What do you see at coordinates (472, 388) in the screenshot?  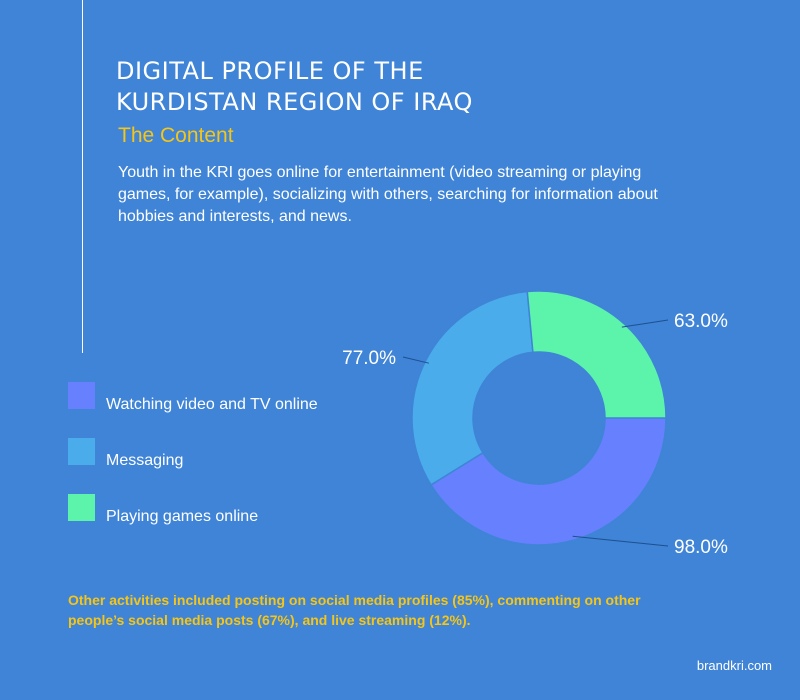 I see `donut-slice-messaging` at bounding box center [472, 388].